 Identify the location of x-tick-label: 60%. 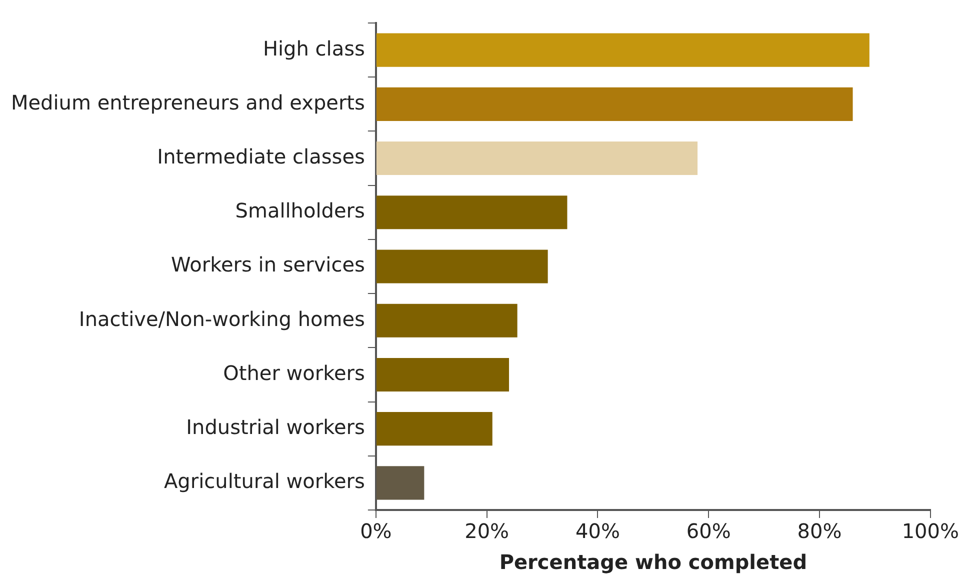
(708, 531).